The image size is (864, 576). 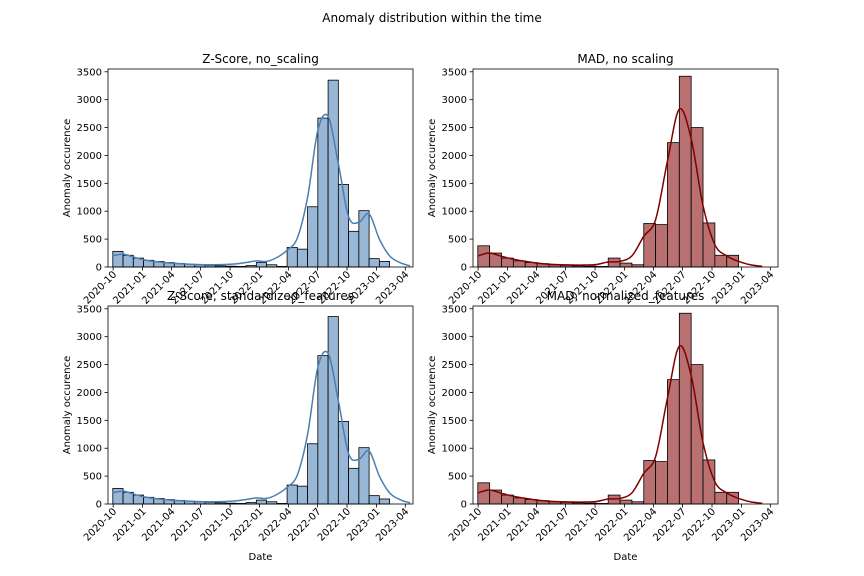 What do you see at coordinates (625, 59) in the screenshot?
I see `subplot-title: MAD, no scaling` at bounding box center [625, 59].